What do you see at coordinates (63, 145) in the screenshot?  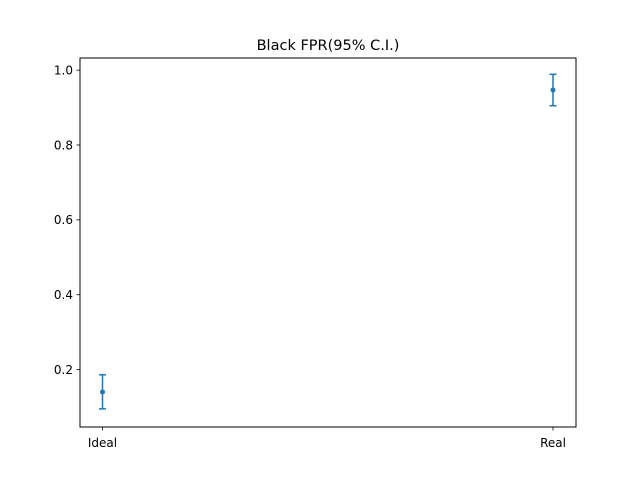 I see `y-tick-label: 0.8` at bounding box center [63, 145].